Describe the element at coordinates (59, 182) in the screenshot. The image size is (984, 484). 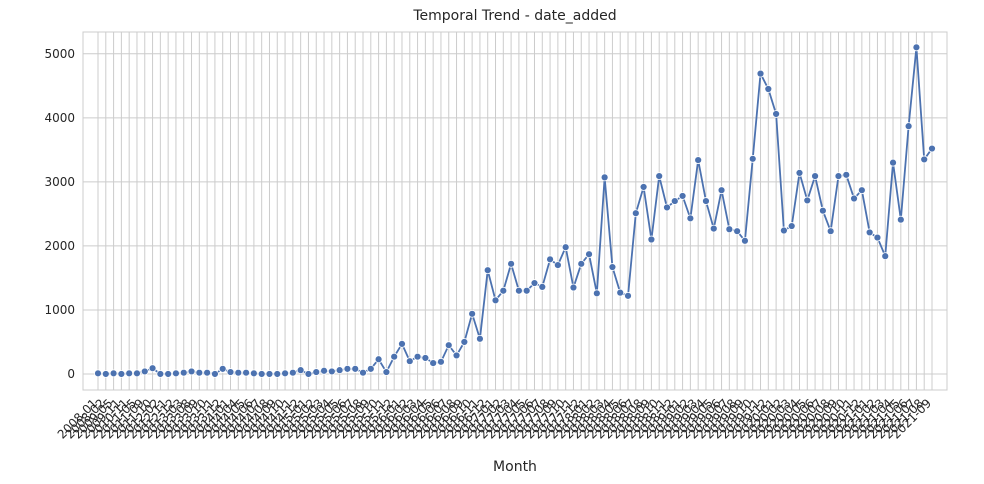
I see `y-tick-label: 3000` at that location.